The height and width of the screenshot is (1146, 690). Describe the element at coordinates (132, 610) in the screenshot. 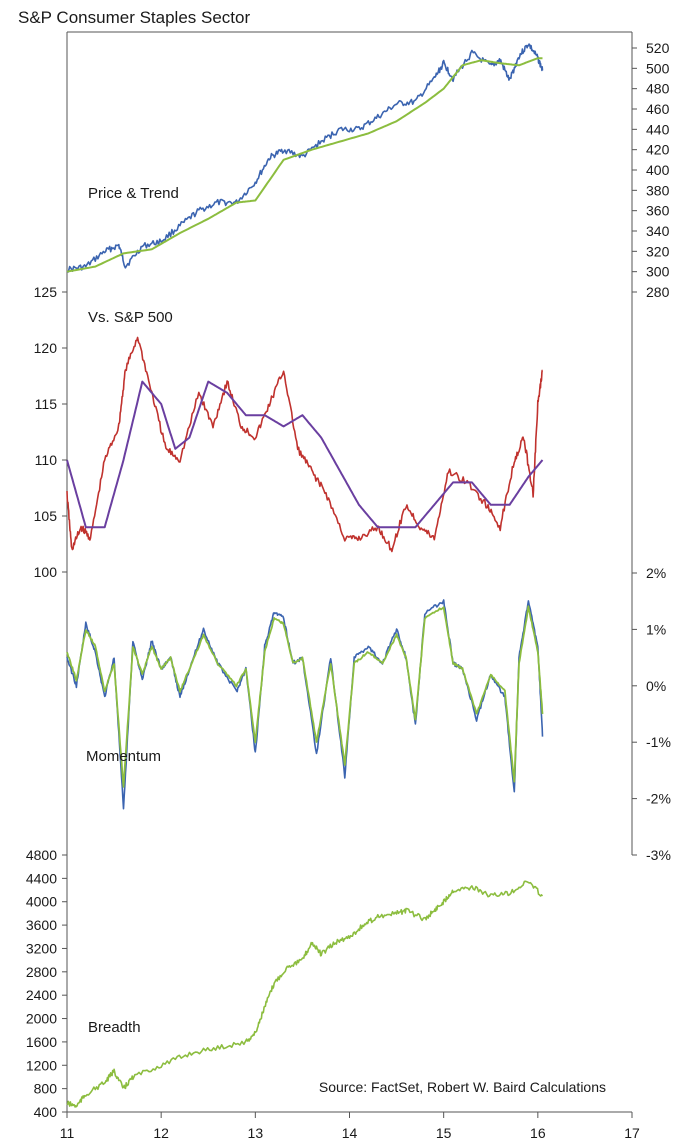

I see `panel-label-layer: Price & Trend Vs. S&P 500 Momentum Breadth` at that location.